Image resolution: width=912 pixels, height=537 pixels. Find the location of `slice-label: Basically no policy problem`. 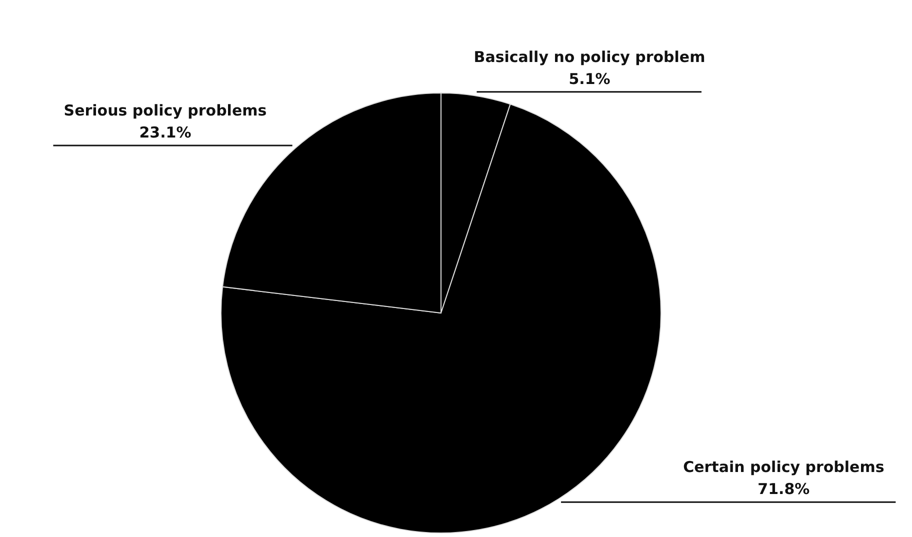

slice-label: Basically no policy problem is located at coordinates (590, 57).